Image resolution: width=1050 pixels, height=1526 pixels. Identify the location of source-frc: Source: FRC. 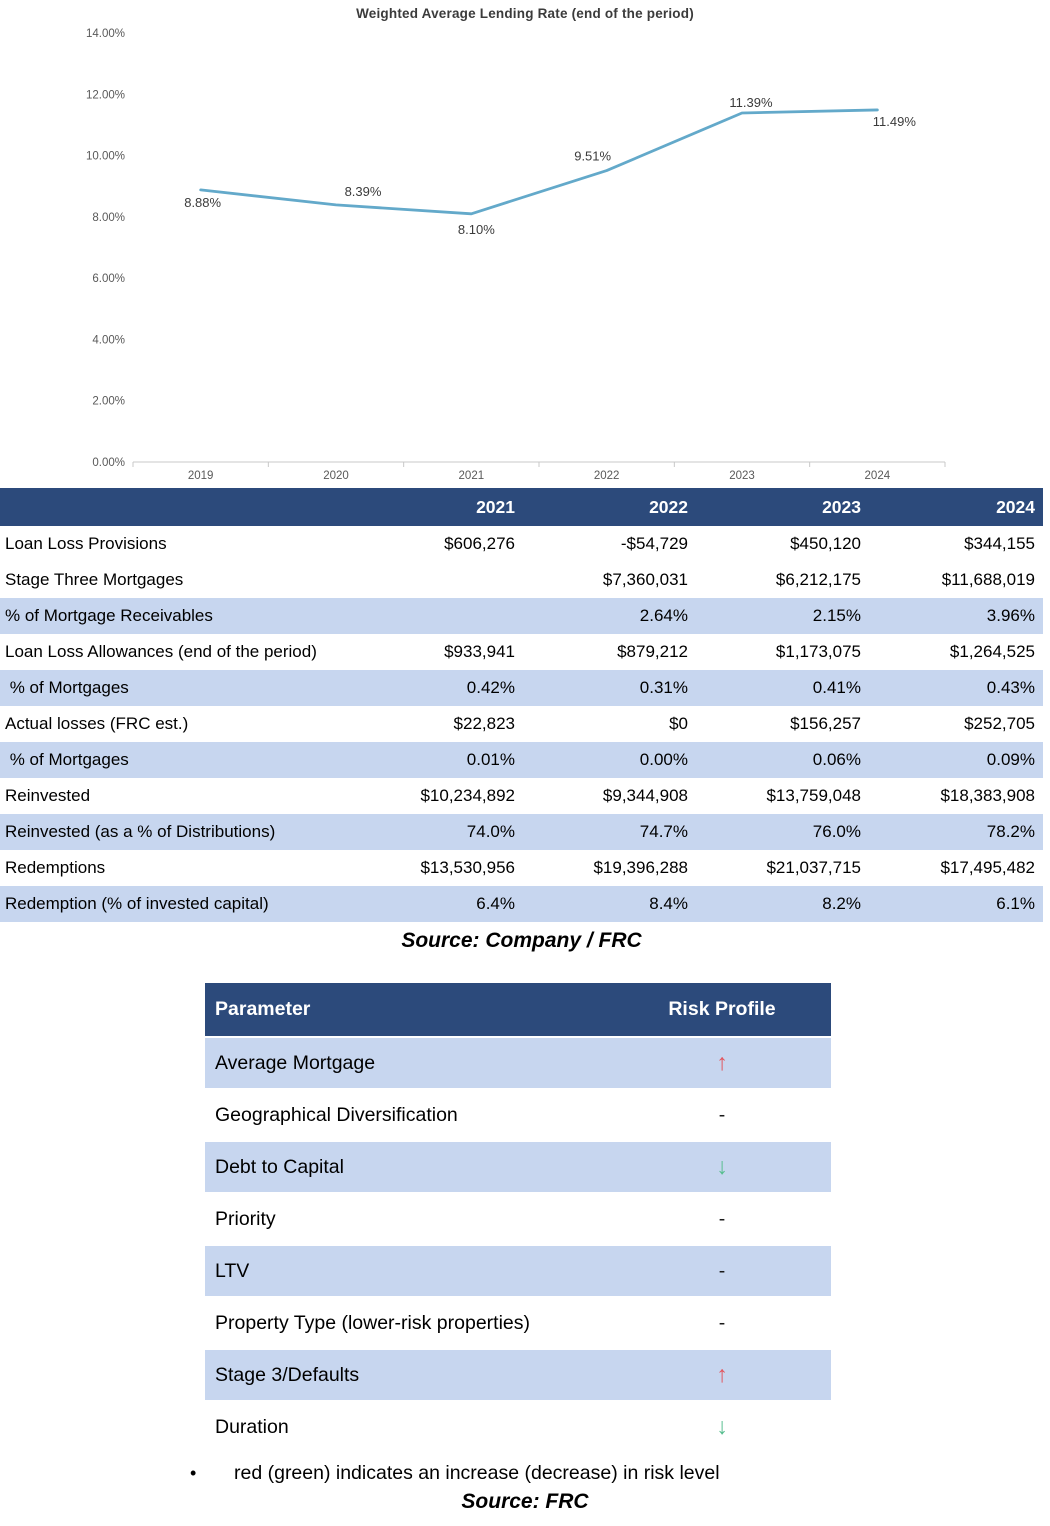
(525, 1501).